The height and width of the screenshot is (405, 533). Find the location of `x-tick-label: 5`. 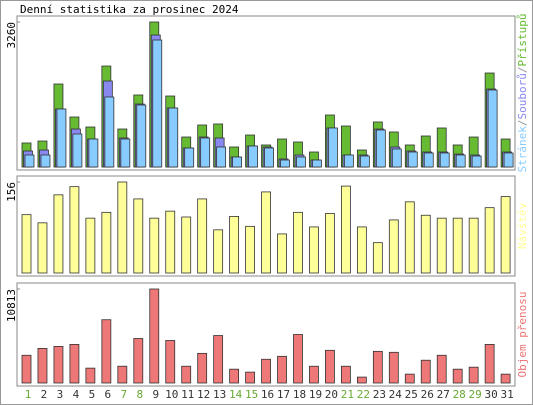

x-tick-label: 5 is located at coordinates (92, 394).